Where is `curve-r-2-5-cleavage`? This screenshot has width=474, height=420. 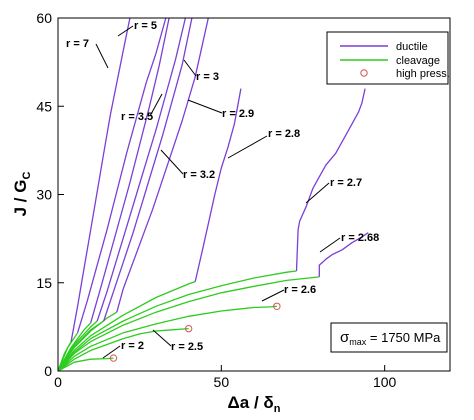 curve-r-2-5-cleavage is located at coordinates (123, 349).